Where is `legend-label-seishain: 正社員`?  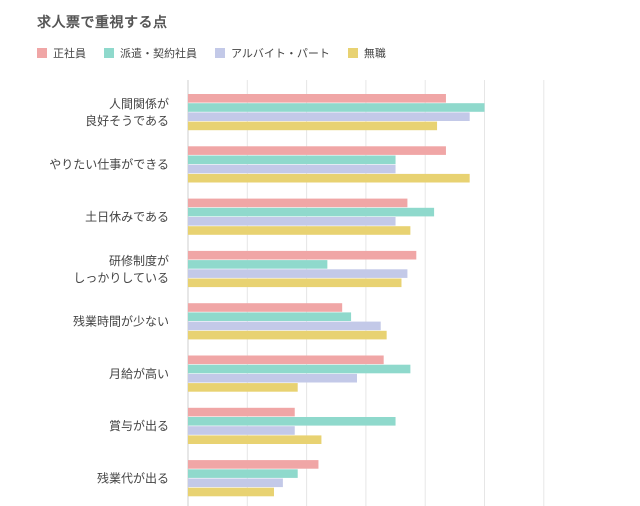
legend-label-seishain: 正社員 is located at coordinates (69, 53).